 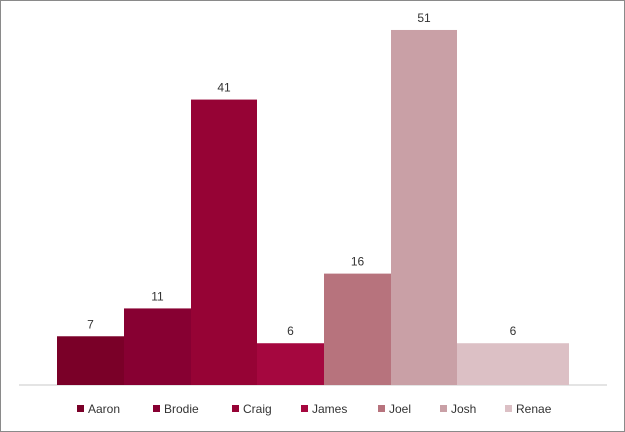 What do you see at coordinates (257, 409) in the screenshot?
I see `legend-label-craig: Craig` at bounding box center [257, 409].